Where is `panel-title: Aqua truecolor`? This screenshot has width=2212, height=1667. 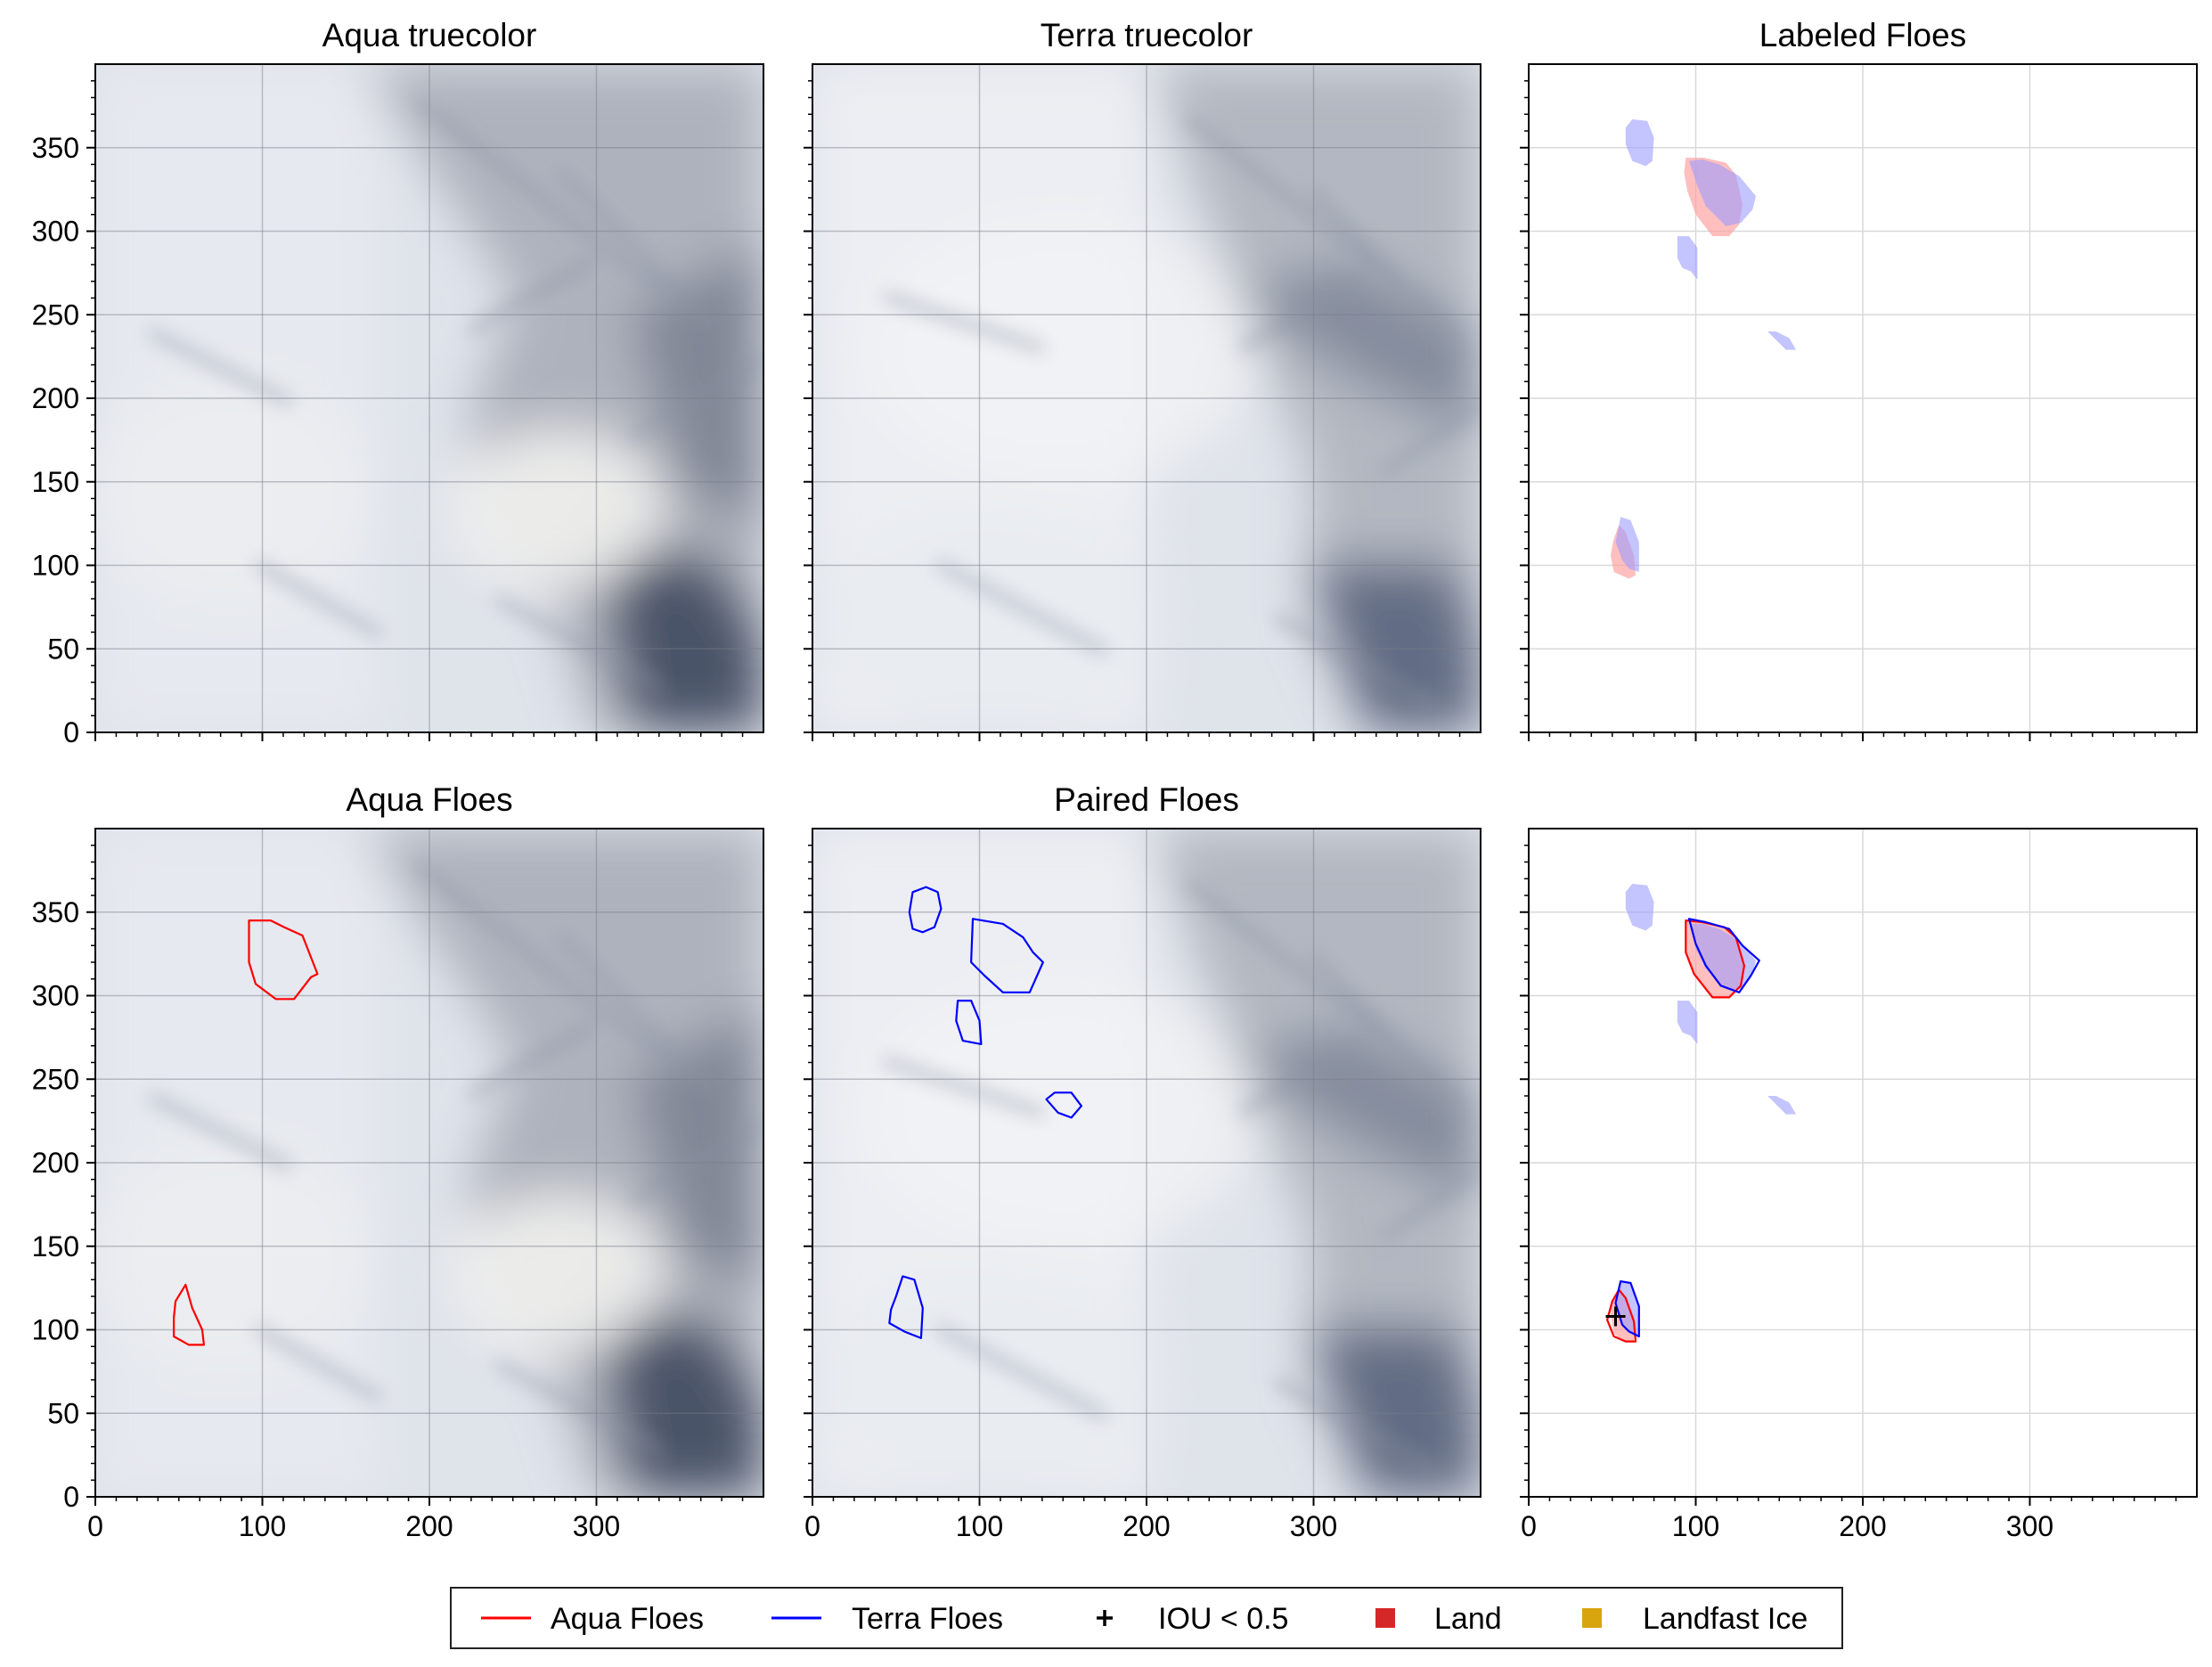 panel-title: Aqua truecolor is located at coordinates (429, 35).